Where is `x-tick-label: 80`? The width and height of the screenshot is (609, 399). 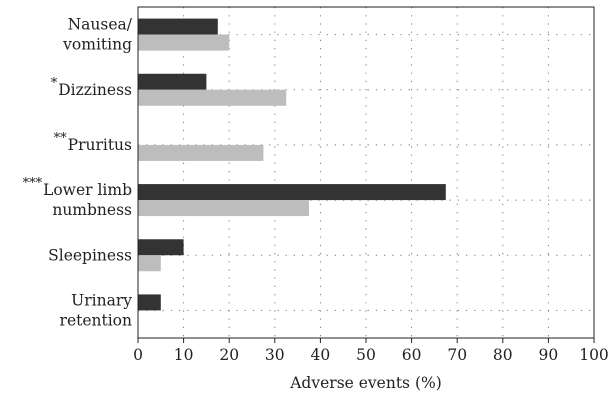
x-tick-label: 80 is located at coordinates (503, 355).